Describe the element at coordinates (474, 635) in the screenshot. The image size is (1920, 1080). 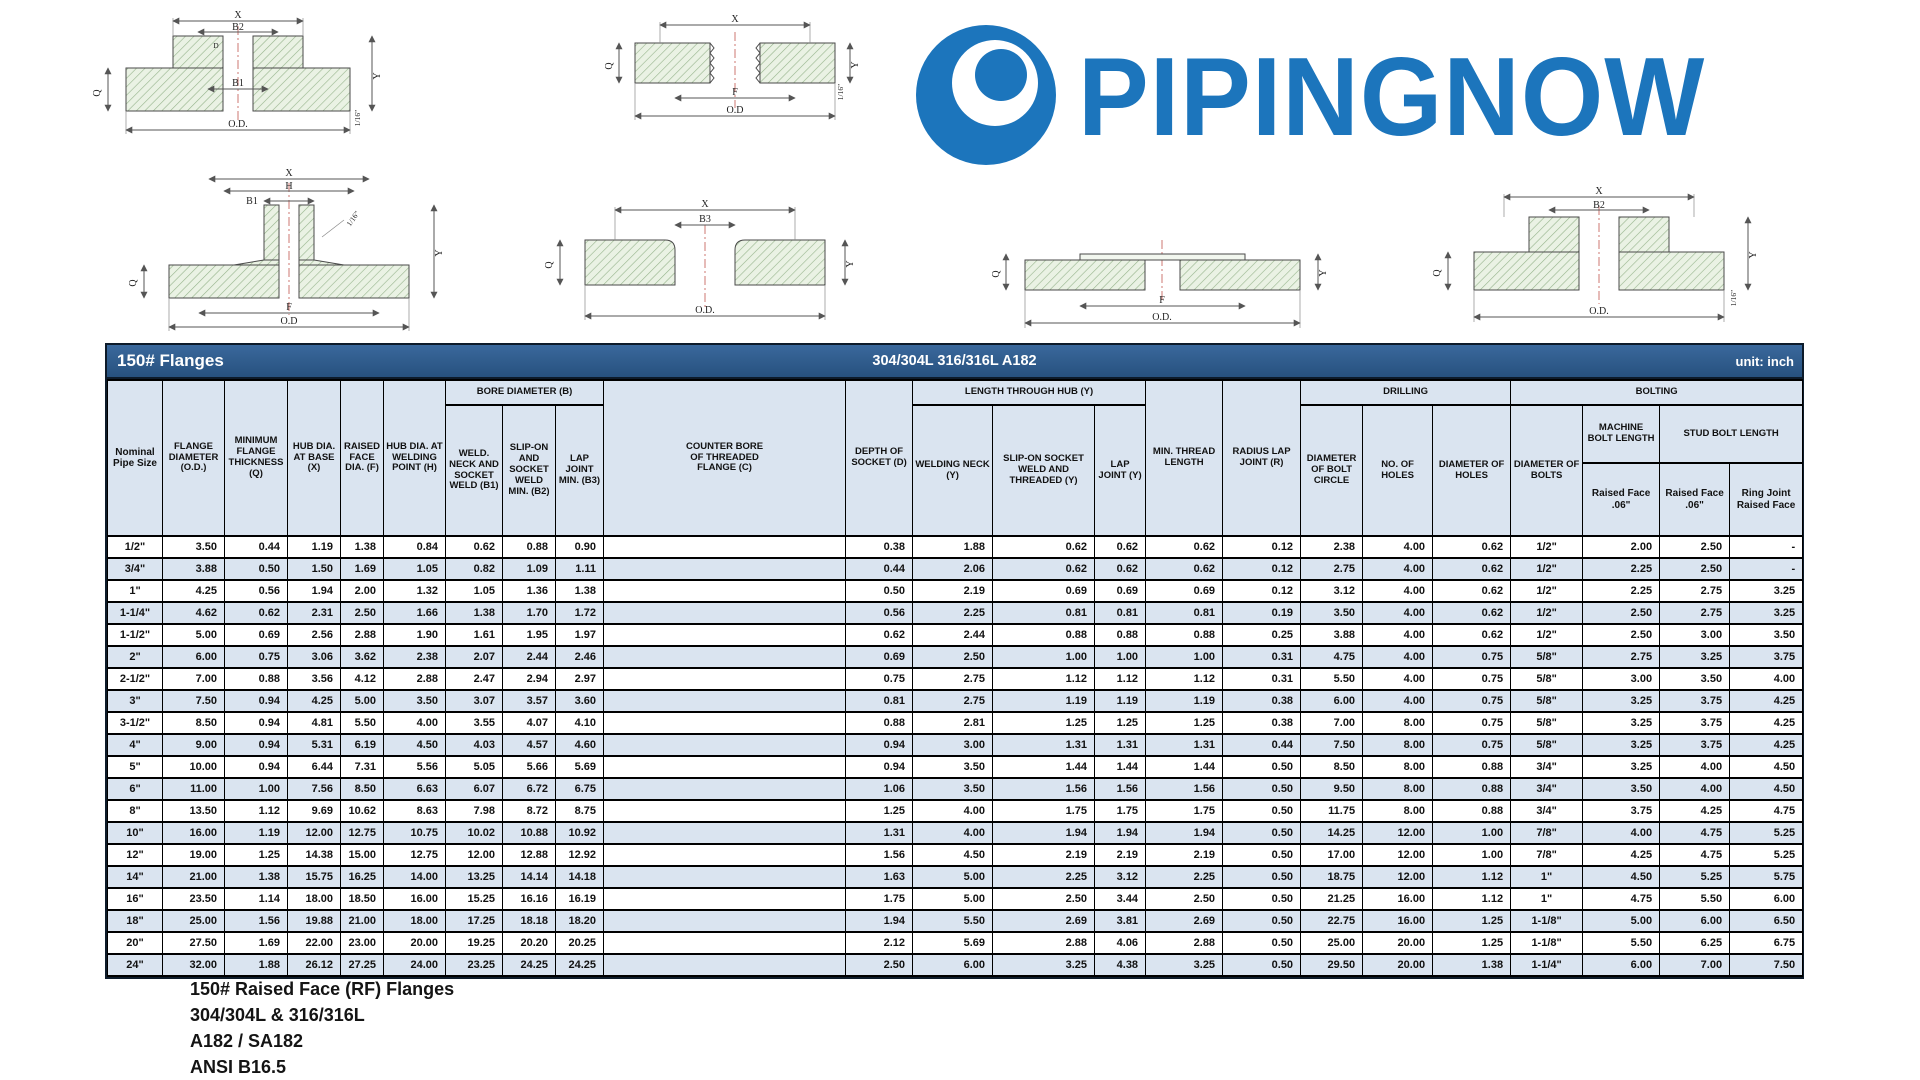
I see `cell-b1: 1.61` at that location.